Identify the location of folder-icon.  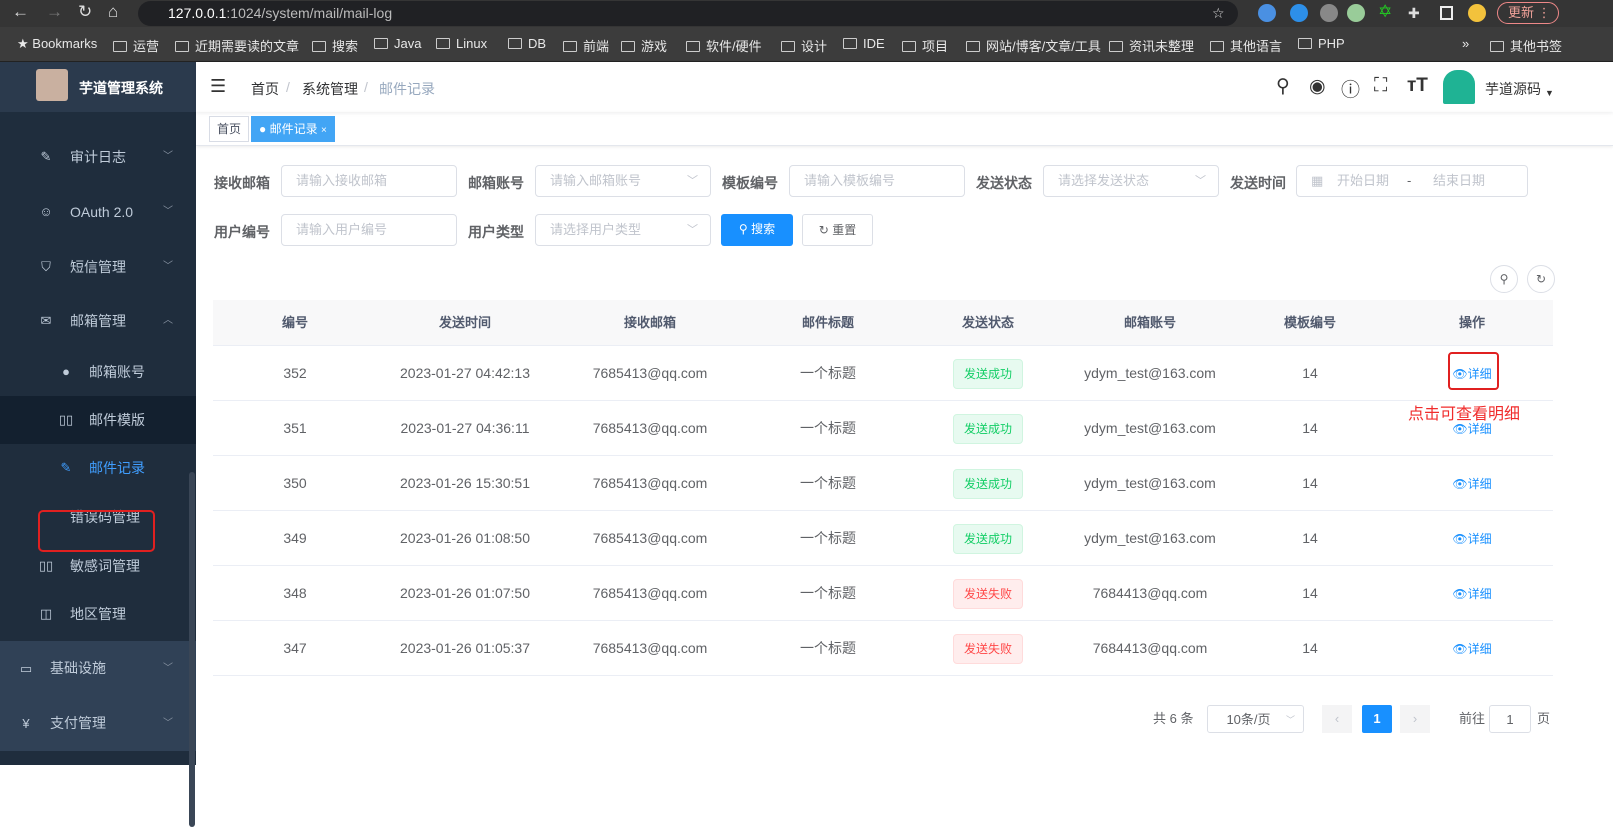
(1217, 46).